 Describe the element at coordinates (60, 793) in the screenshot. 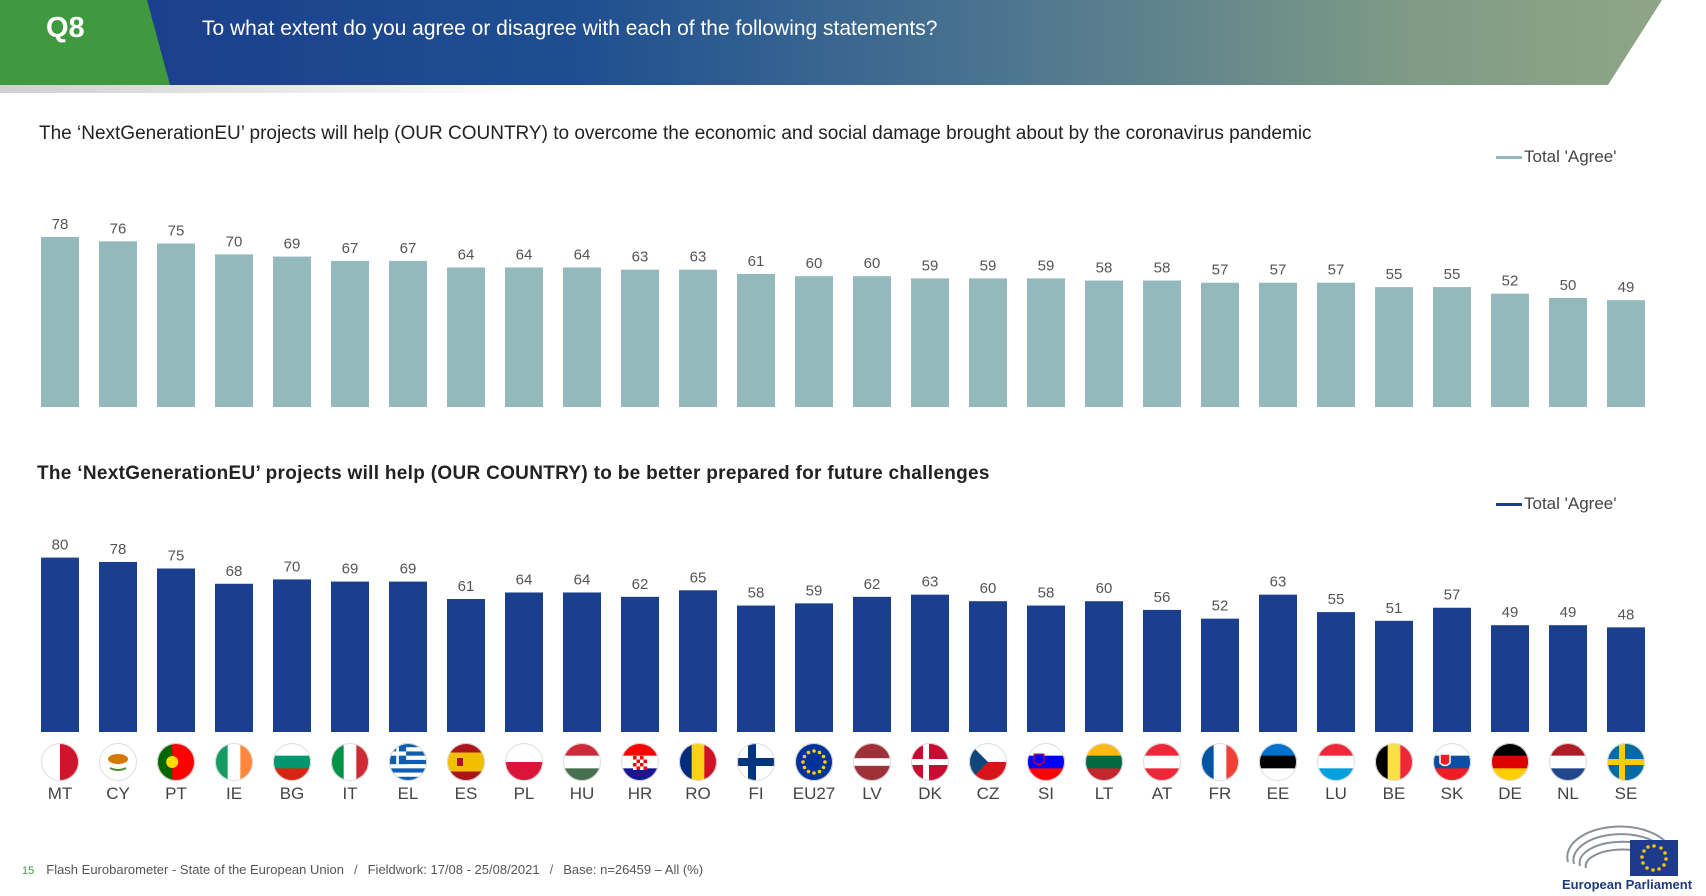

I see `category-label-mt: MT` at that location.